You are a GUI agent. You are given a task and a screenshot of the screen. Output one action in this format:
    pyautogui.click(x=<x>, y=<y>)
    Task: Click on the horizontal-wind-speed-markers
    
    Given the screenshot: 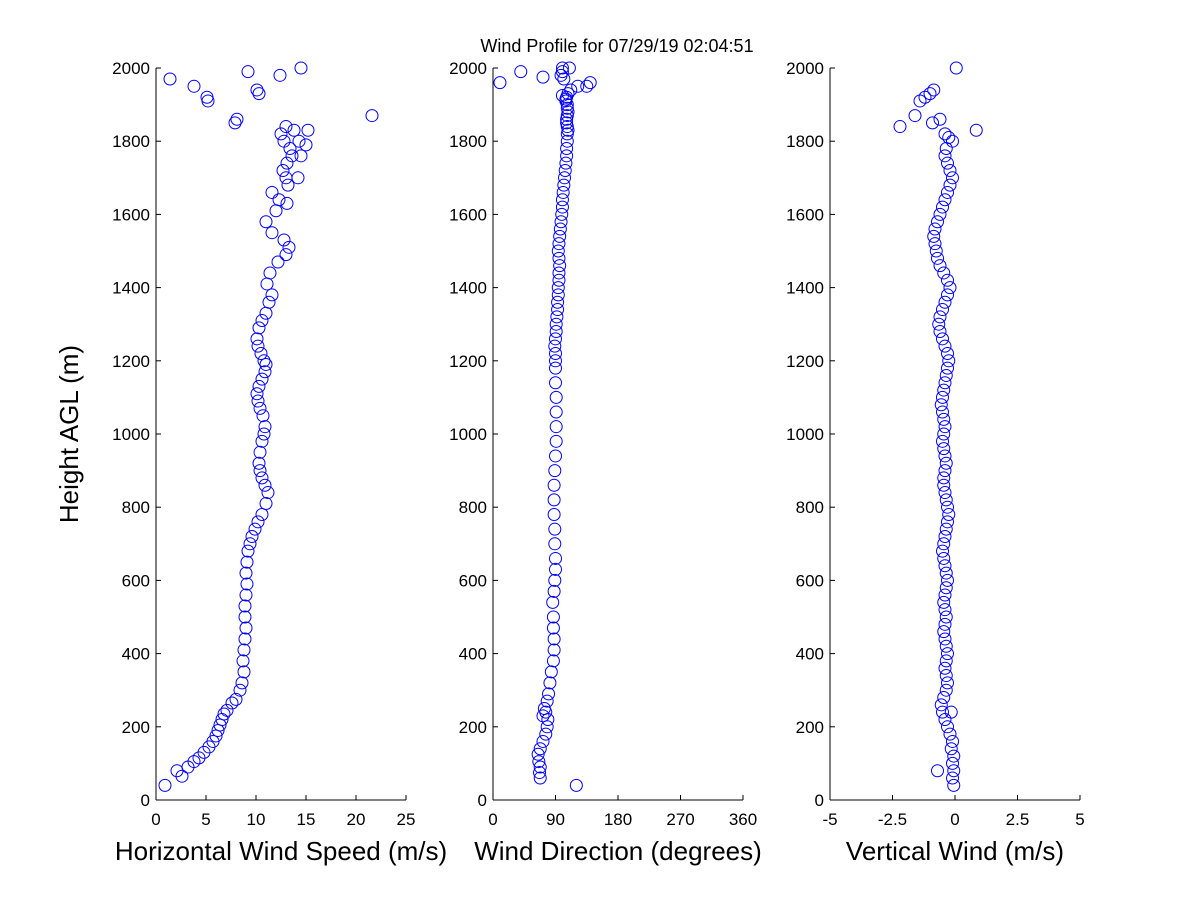 What is the action you would take?
    pyautogui.click(x=268, y=426)
    